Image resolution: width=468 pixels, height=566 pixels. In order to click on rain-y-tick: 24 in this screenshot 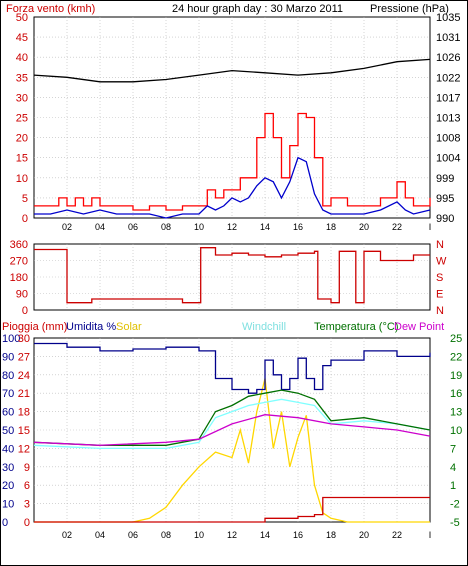, I will do `click(24, 376)`.